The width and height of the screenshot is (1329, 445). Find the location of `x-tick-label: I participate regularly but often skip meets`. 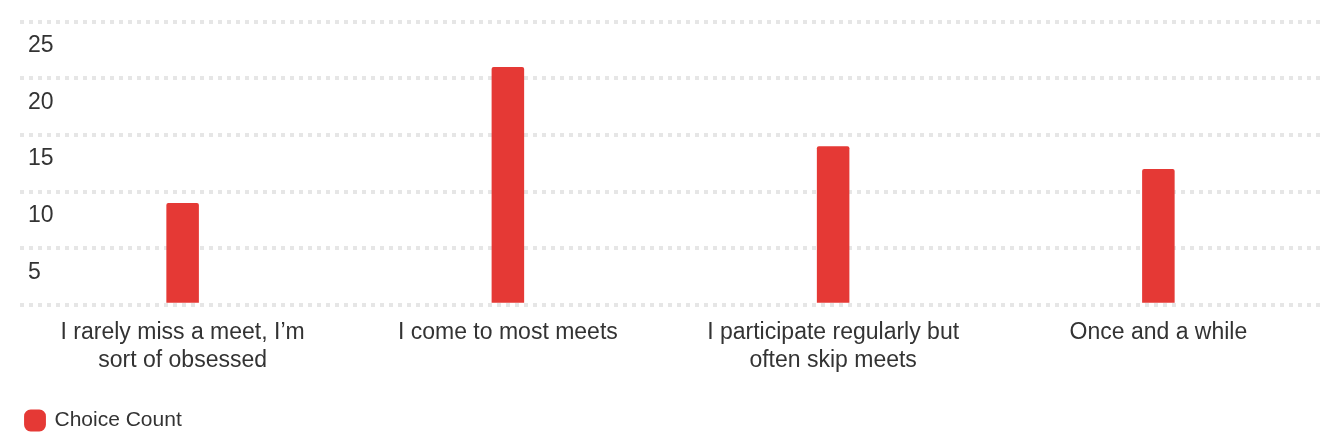

x-tick-label: I participate regularly but often skip meets is located at coordinates (833, 344).